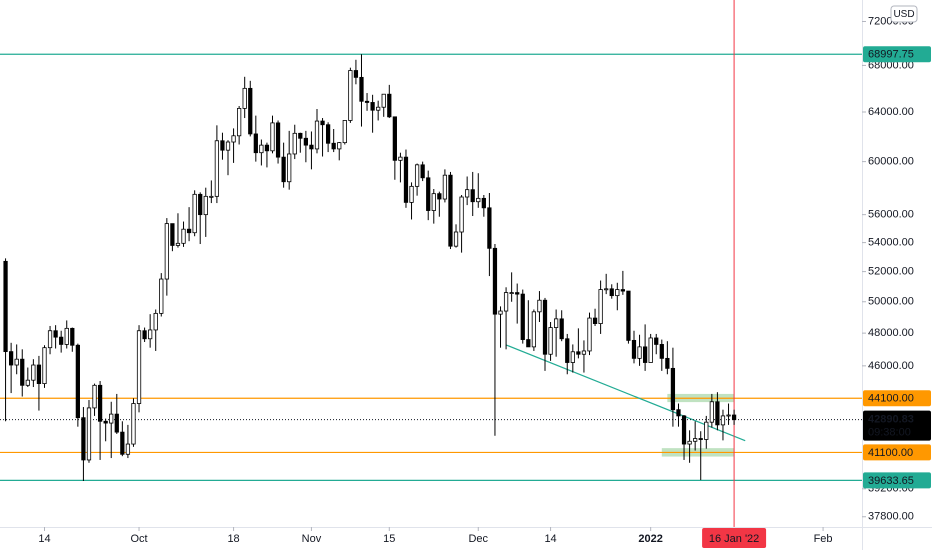  Describe the element at coordinates (891, 481) in the screenshot. I see `price-label: 39633.65` at that location.